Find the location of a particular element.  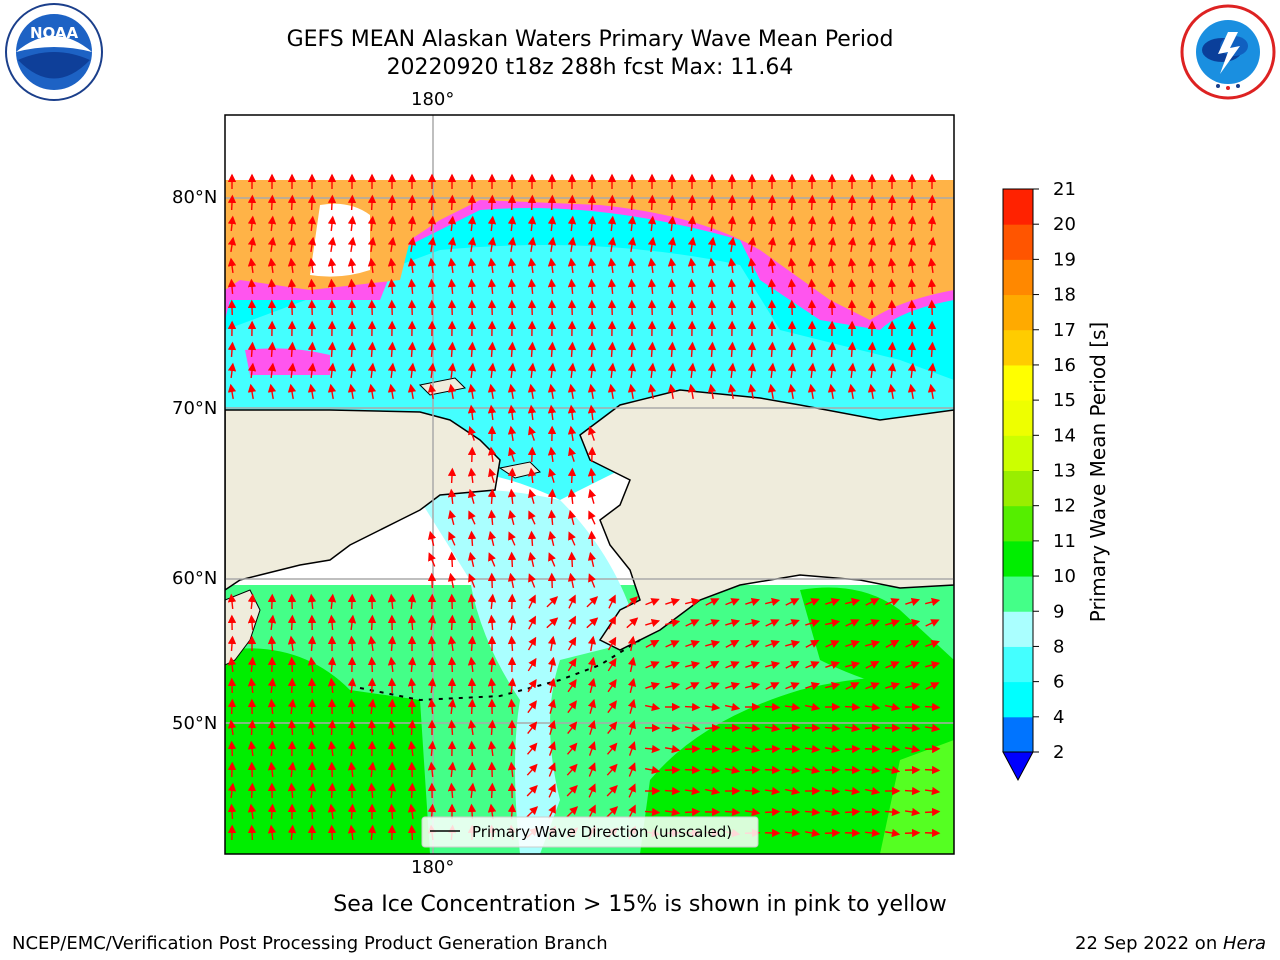

lon-label-bottom: 180° is located at coordinates (433, 867).